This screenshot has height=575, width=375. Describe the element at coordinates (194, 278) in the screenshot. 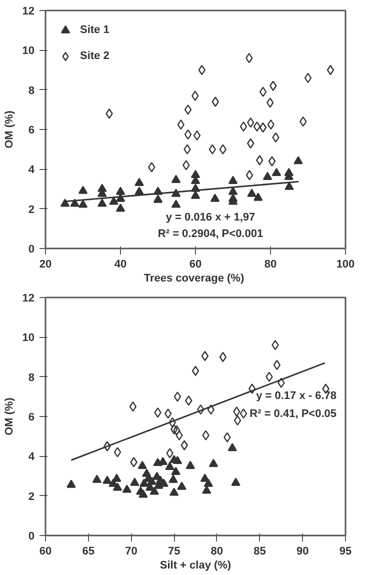

I see `x-axis-title: Trees coverage (%)` at that location.